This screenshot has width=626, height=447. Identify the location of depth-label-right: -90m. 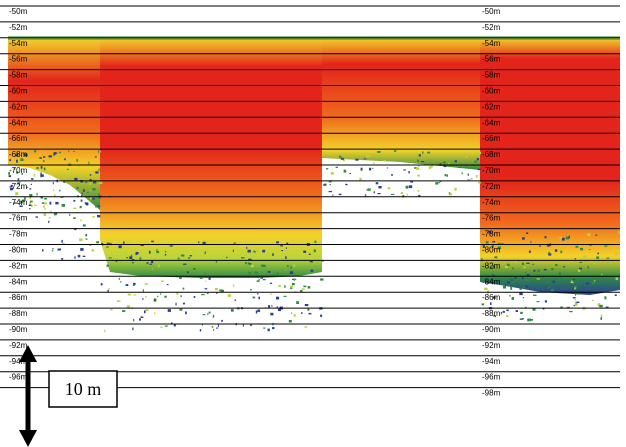
(491, 329).